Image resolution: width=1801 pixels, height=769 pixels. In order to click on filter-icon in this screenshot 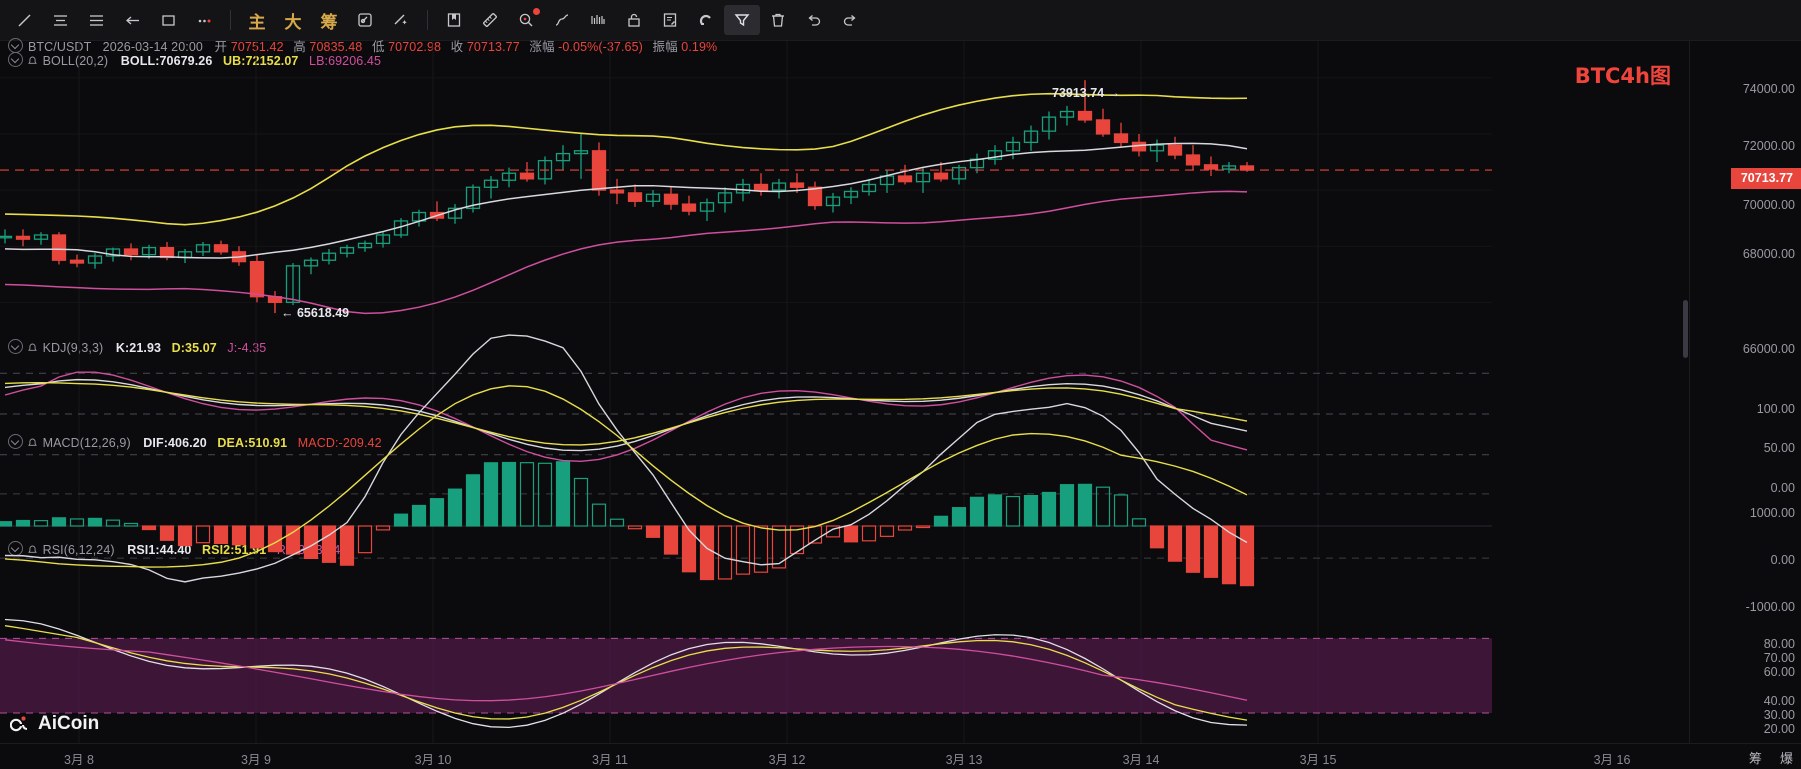, I will do `click(742, 20)`.